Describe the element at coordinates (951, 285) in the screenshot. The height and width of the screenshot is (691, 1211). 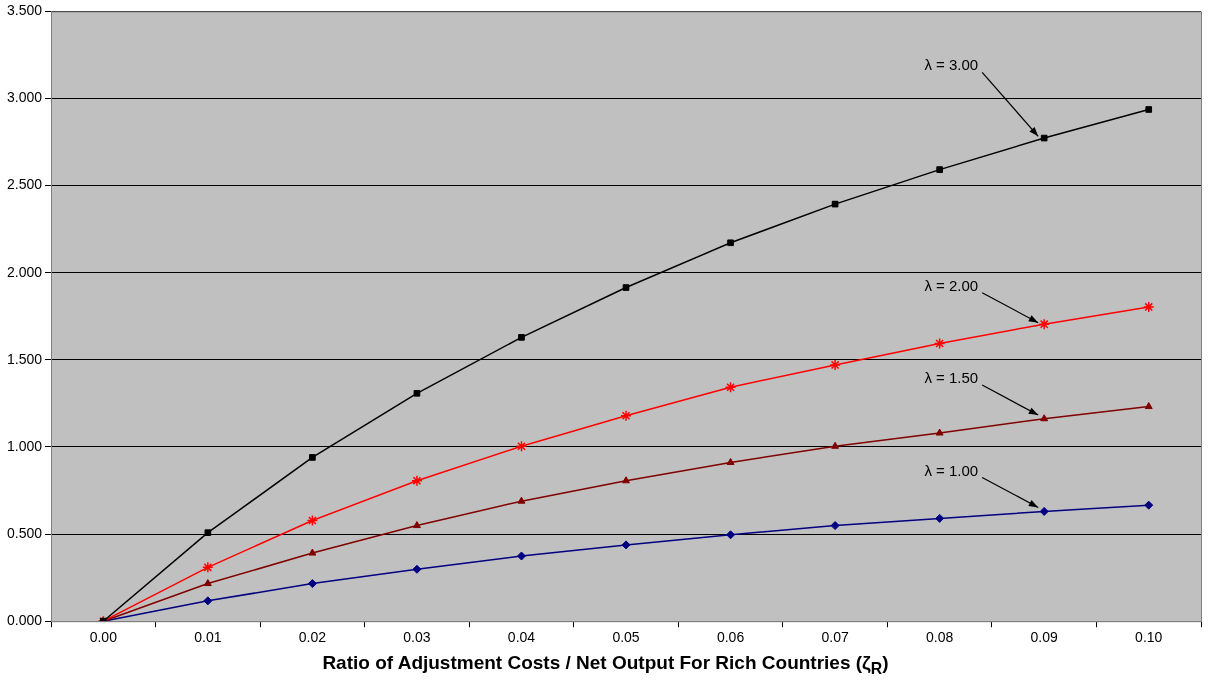
I see `annotation: λ = 2.00` at that location.